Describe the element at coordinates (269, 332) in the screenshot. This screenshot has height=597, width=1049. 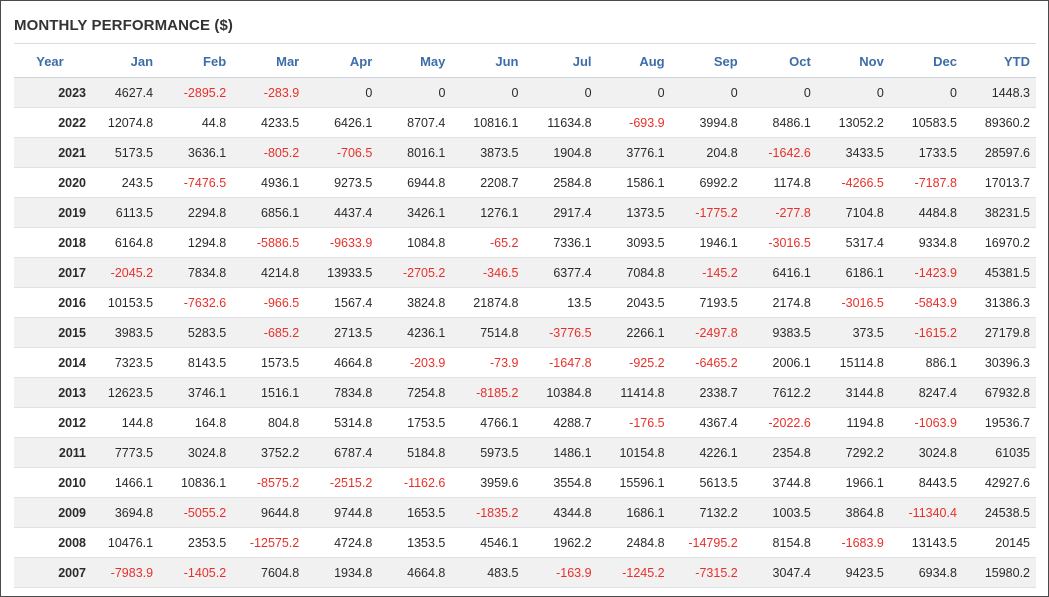
I see `value-cell-mar: -685.2` at that location.